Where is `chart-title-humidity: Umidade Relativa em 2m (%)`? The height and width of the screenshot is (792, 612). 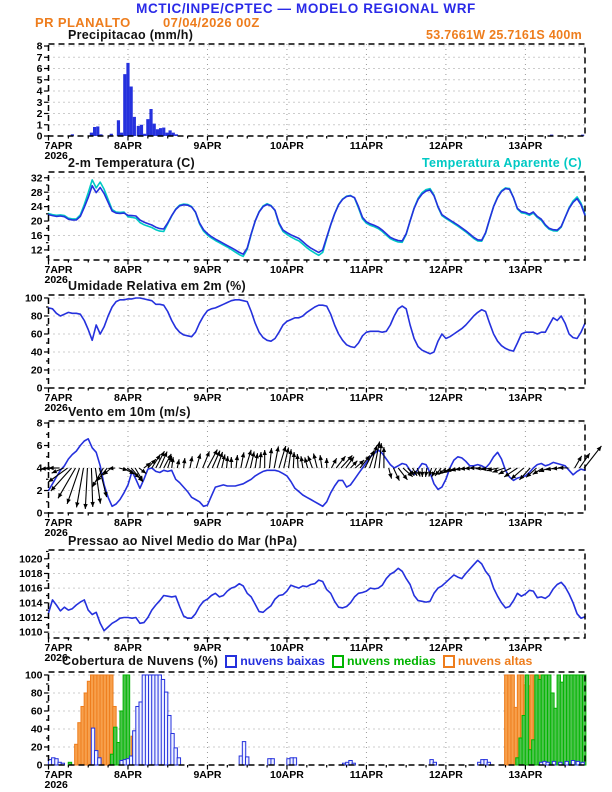
chart-title-humidity: Umidade Relativa em 2m (%) is located at coordinates (157, 286).